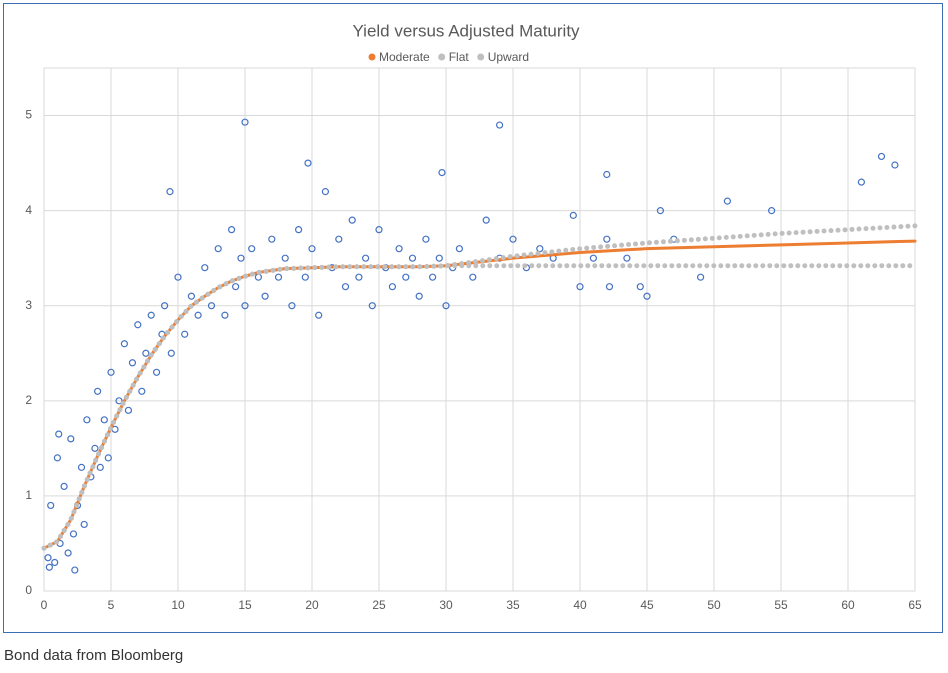 This screenshot has width=948, height=673. What do you see at coordinates (28, 115) in the screenshot?
I see `y-tick-label: 5` at bounding box center [28, 115].